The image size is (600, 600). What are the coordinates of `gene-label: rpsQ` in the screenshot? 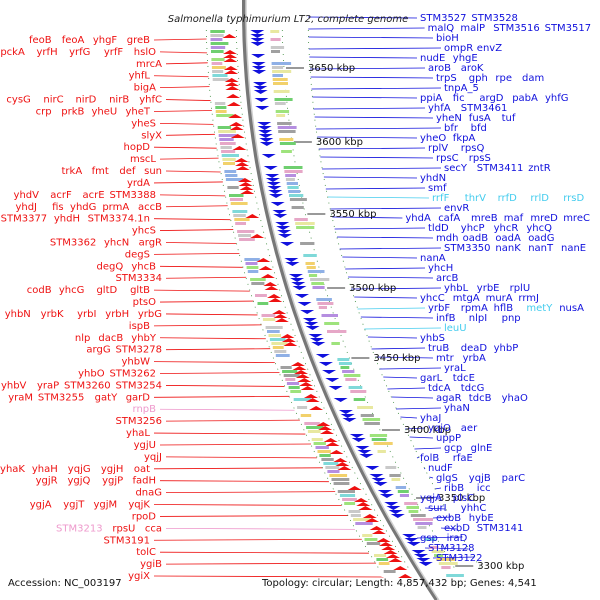 It's located at (473, 148).